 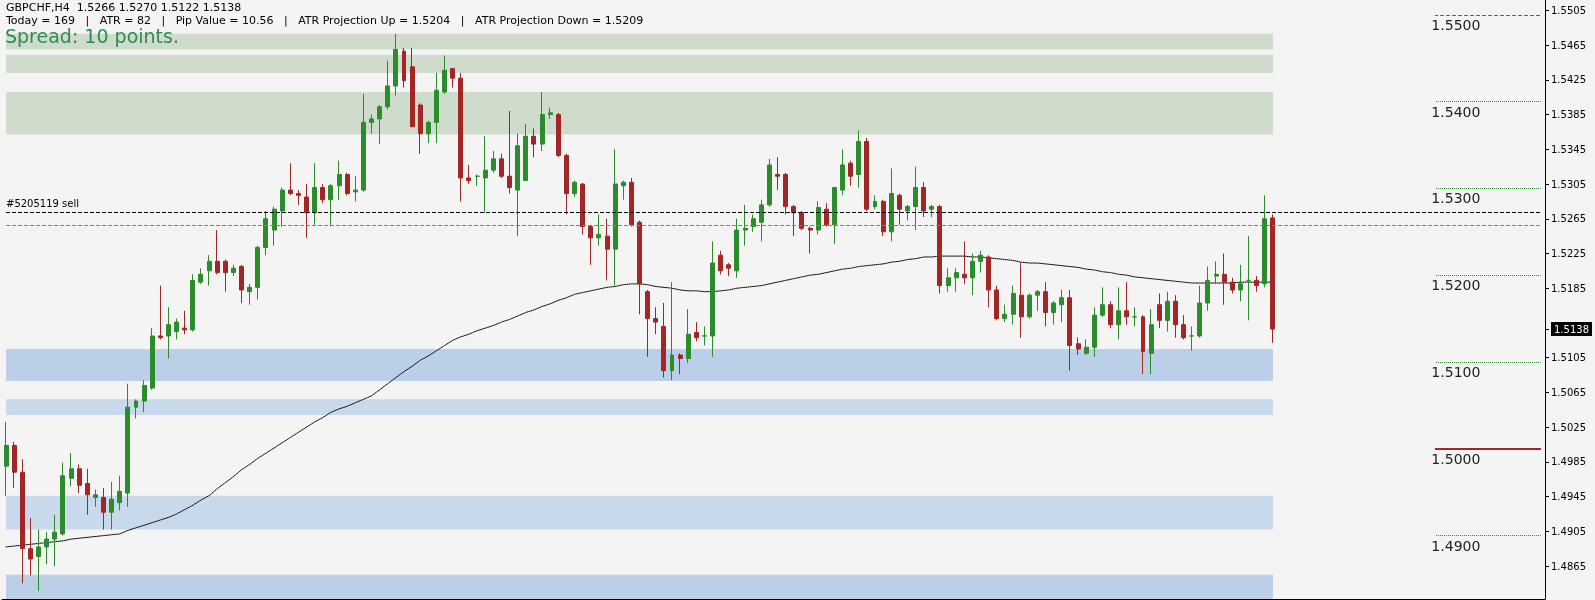 What do you see at coordinates (1571, 329) in the screenshot?
I see `y-tick-label: 1.5138` at bounding box center [1571, 329].